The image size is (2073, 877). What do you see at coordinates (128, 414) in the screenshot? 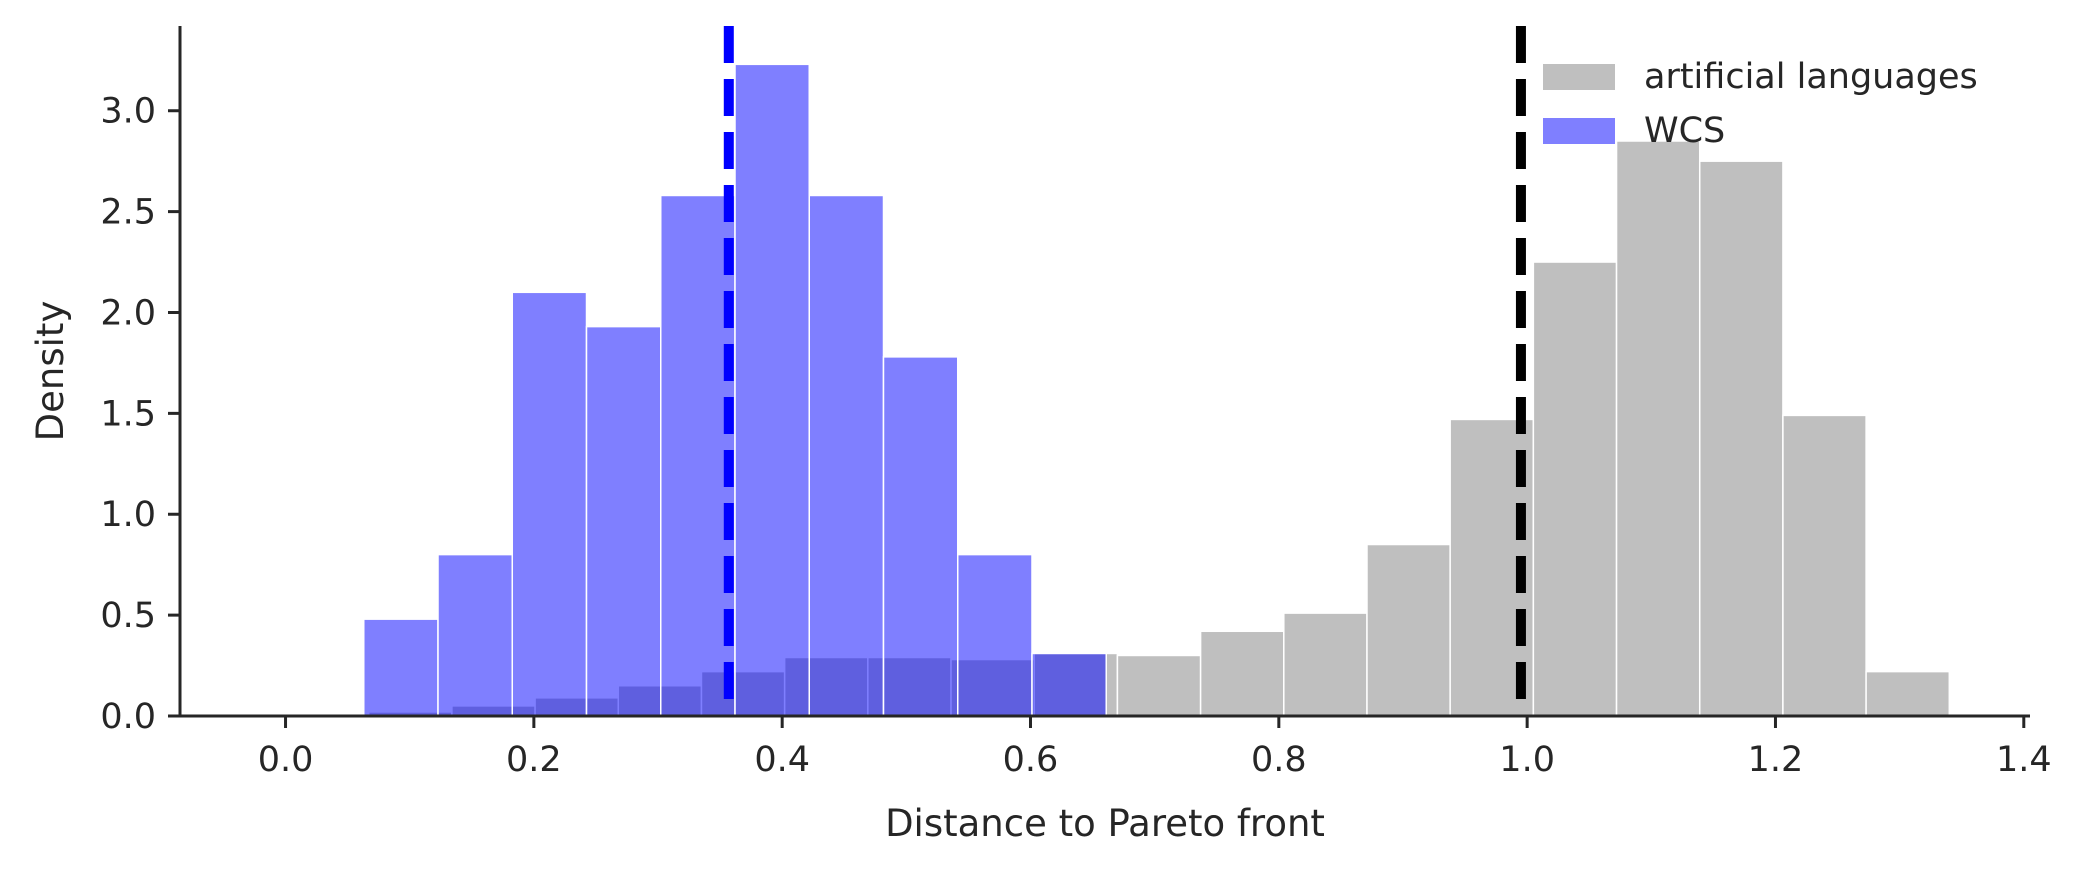
I see `y-tick-label: 1.5` at bounding box center [128, 414].